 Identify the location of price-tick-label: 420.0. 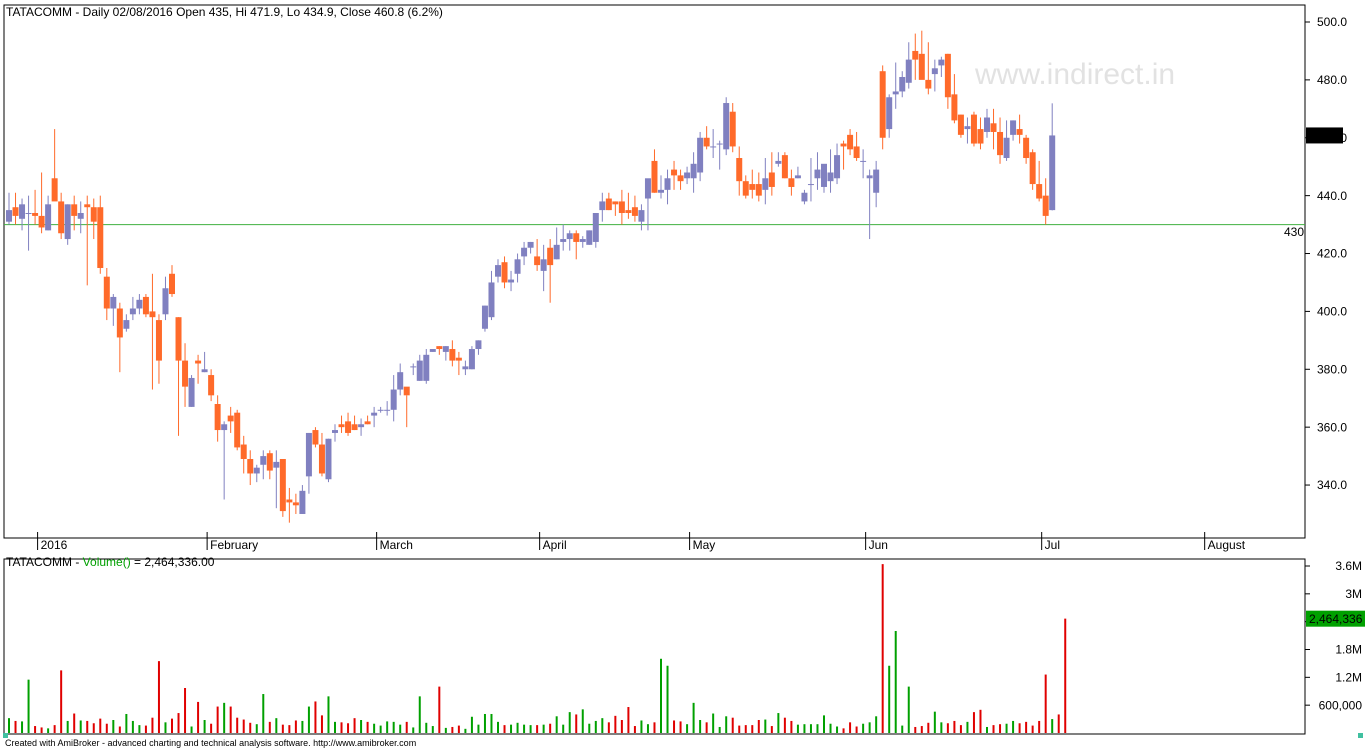
(1332, 254).